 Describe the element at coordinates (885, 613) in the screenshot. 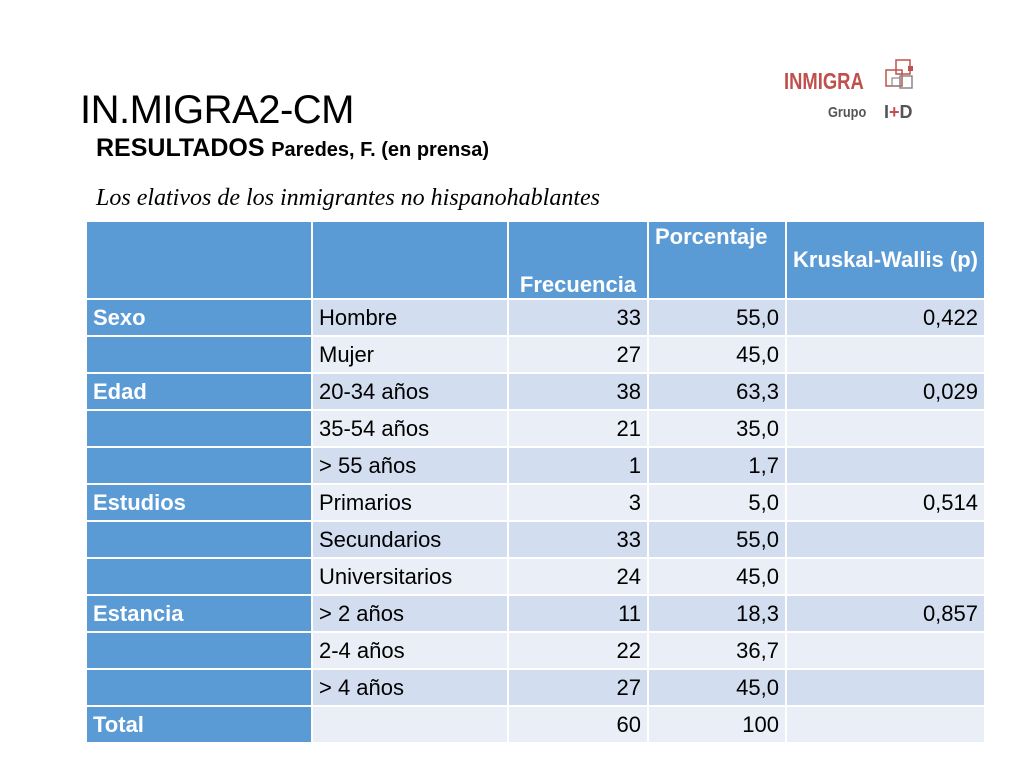

I see `row-kruskal-cell: 0,857` at that location.